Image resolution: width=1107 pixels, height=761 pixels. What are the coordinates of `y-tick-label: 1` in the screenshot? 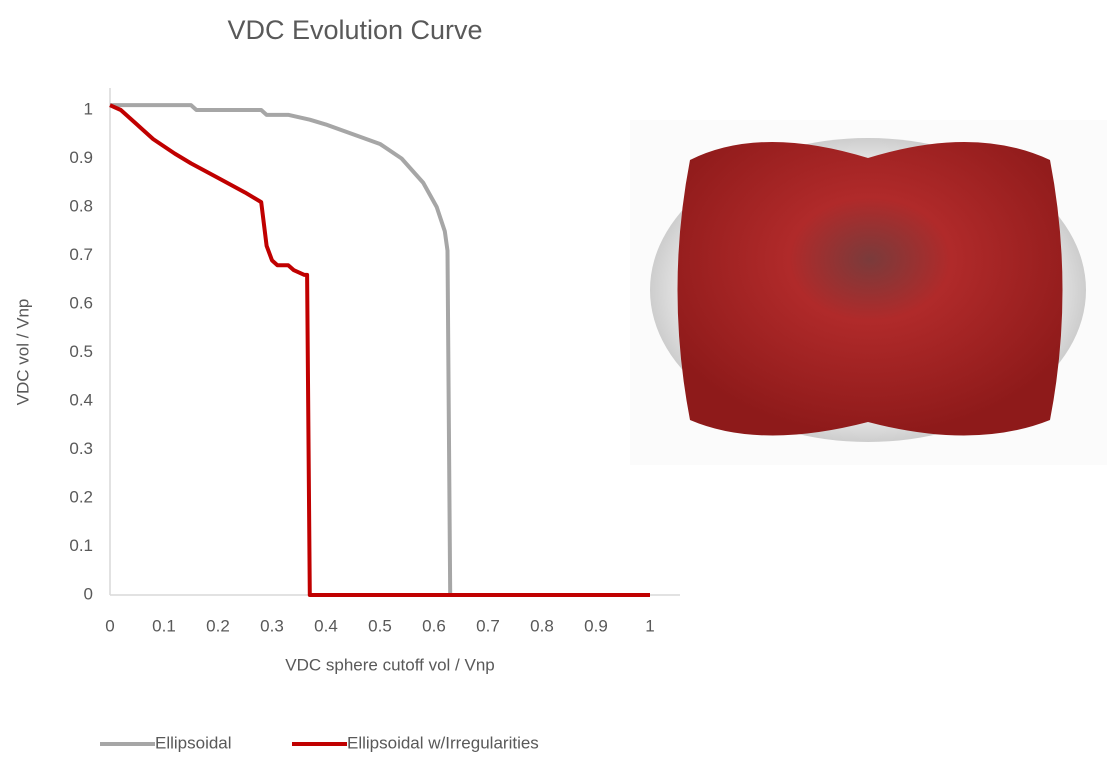 It's located at (88, 108).